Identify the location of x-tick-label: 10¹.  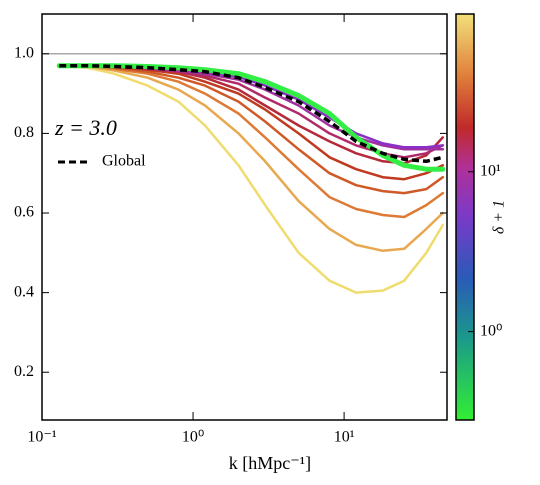
(344, 437).